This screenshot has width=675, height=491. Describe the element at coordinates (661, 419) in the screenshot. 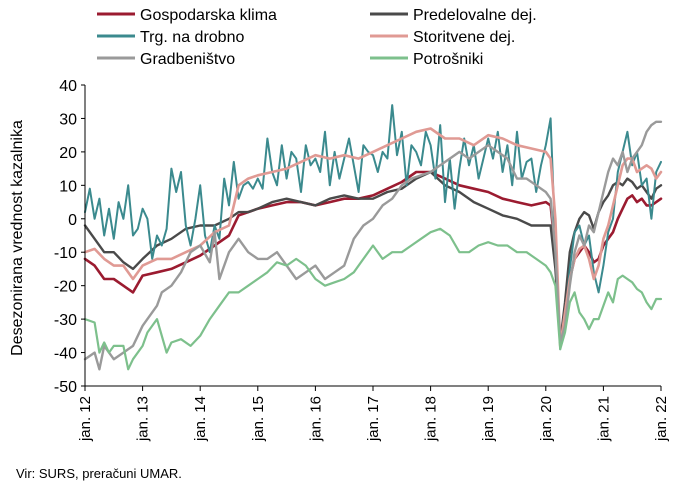

I see `x-tick-label: jan. 22` at that location.